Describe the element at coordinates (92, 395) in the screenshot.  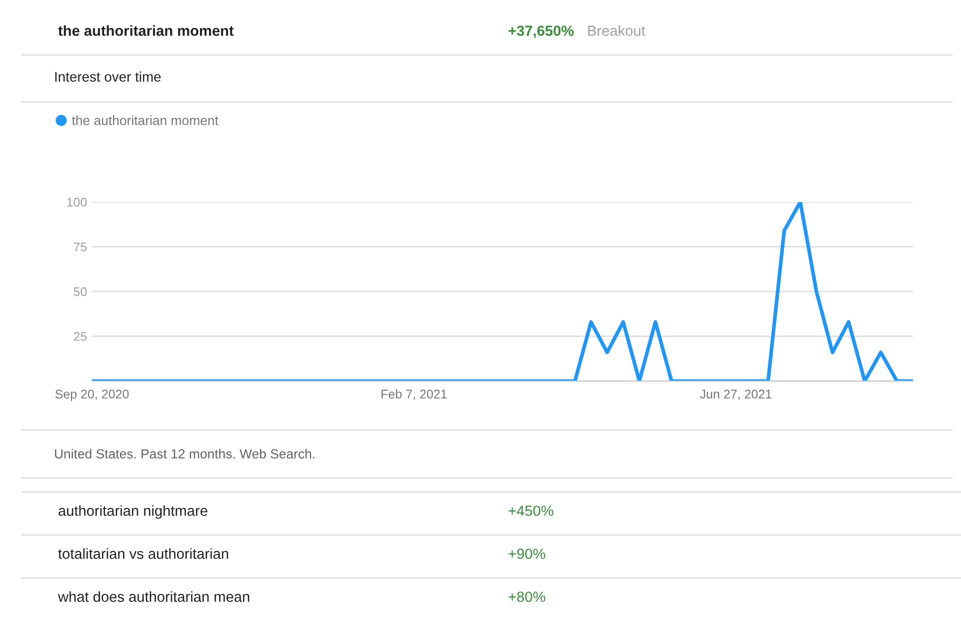
I see `x-tick-label: Sep 20, 2020` at that location.